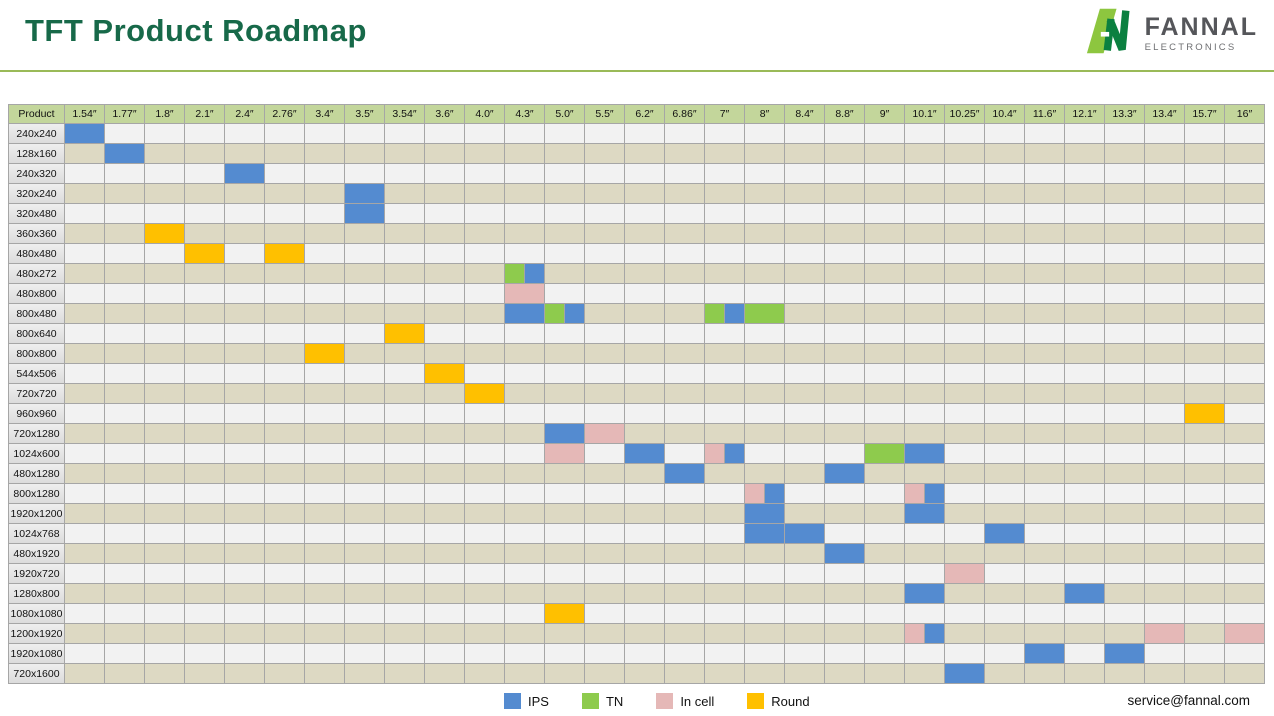 This screenshot has height=716, width=1274. I want to click on legend-label-incell: In cell, so click(697, 701).